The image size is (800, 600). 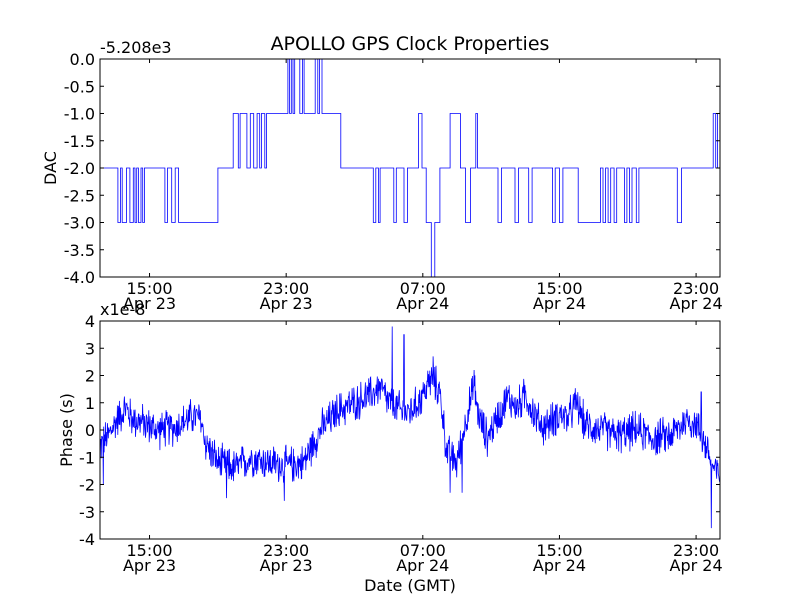 I want to click on y-tick-label: 1, so click(x=90, y=403).